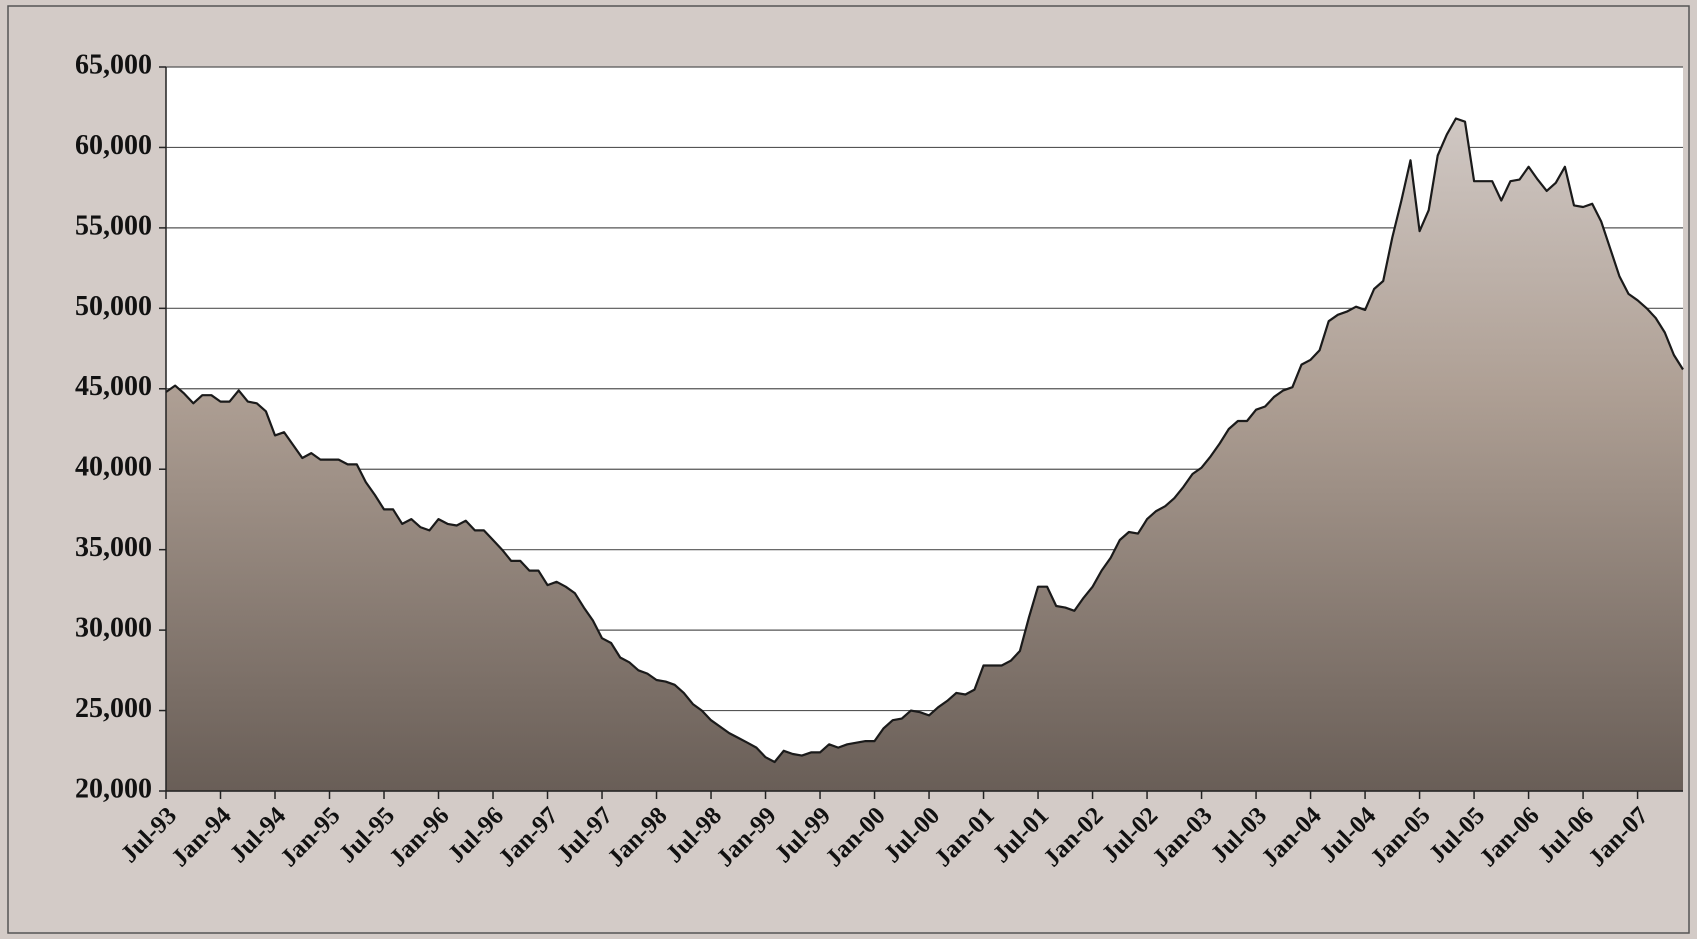 The width and height of the screenshot is (1697, 939). What do you see at coordinates (113, 708) in the screenshot?
I see `y-tick-label: 25,000` at bounding box center [113, 708].